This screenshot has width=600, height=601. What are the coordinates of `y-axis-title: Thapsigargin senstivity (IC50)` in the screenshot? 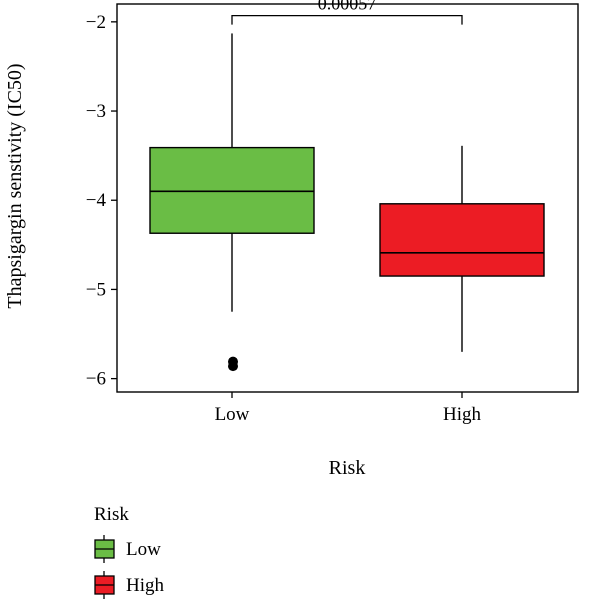 It's located at (15, 185).